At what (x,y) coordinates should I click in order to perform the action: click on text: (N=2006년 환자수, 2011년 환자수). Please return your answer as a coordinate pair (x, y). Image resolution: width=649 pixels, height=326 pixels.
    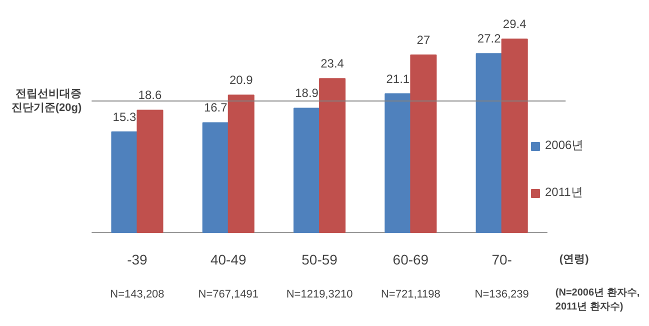
    Looking at the image, I should click on (597, 300).